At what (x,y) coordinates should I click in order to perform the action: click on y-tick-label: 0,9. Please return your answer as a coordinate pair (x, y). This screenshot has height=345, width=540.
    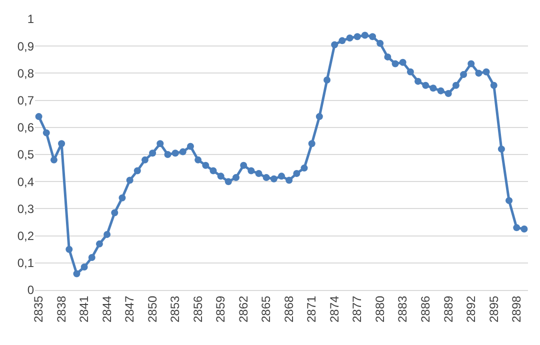
    Looking at the image, I should click on (25, 46).